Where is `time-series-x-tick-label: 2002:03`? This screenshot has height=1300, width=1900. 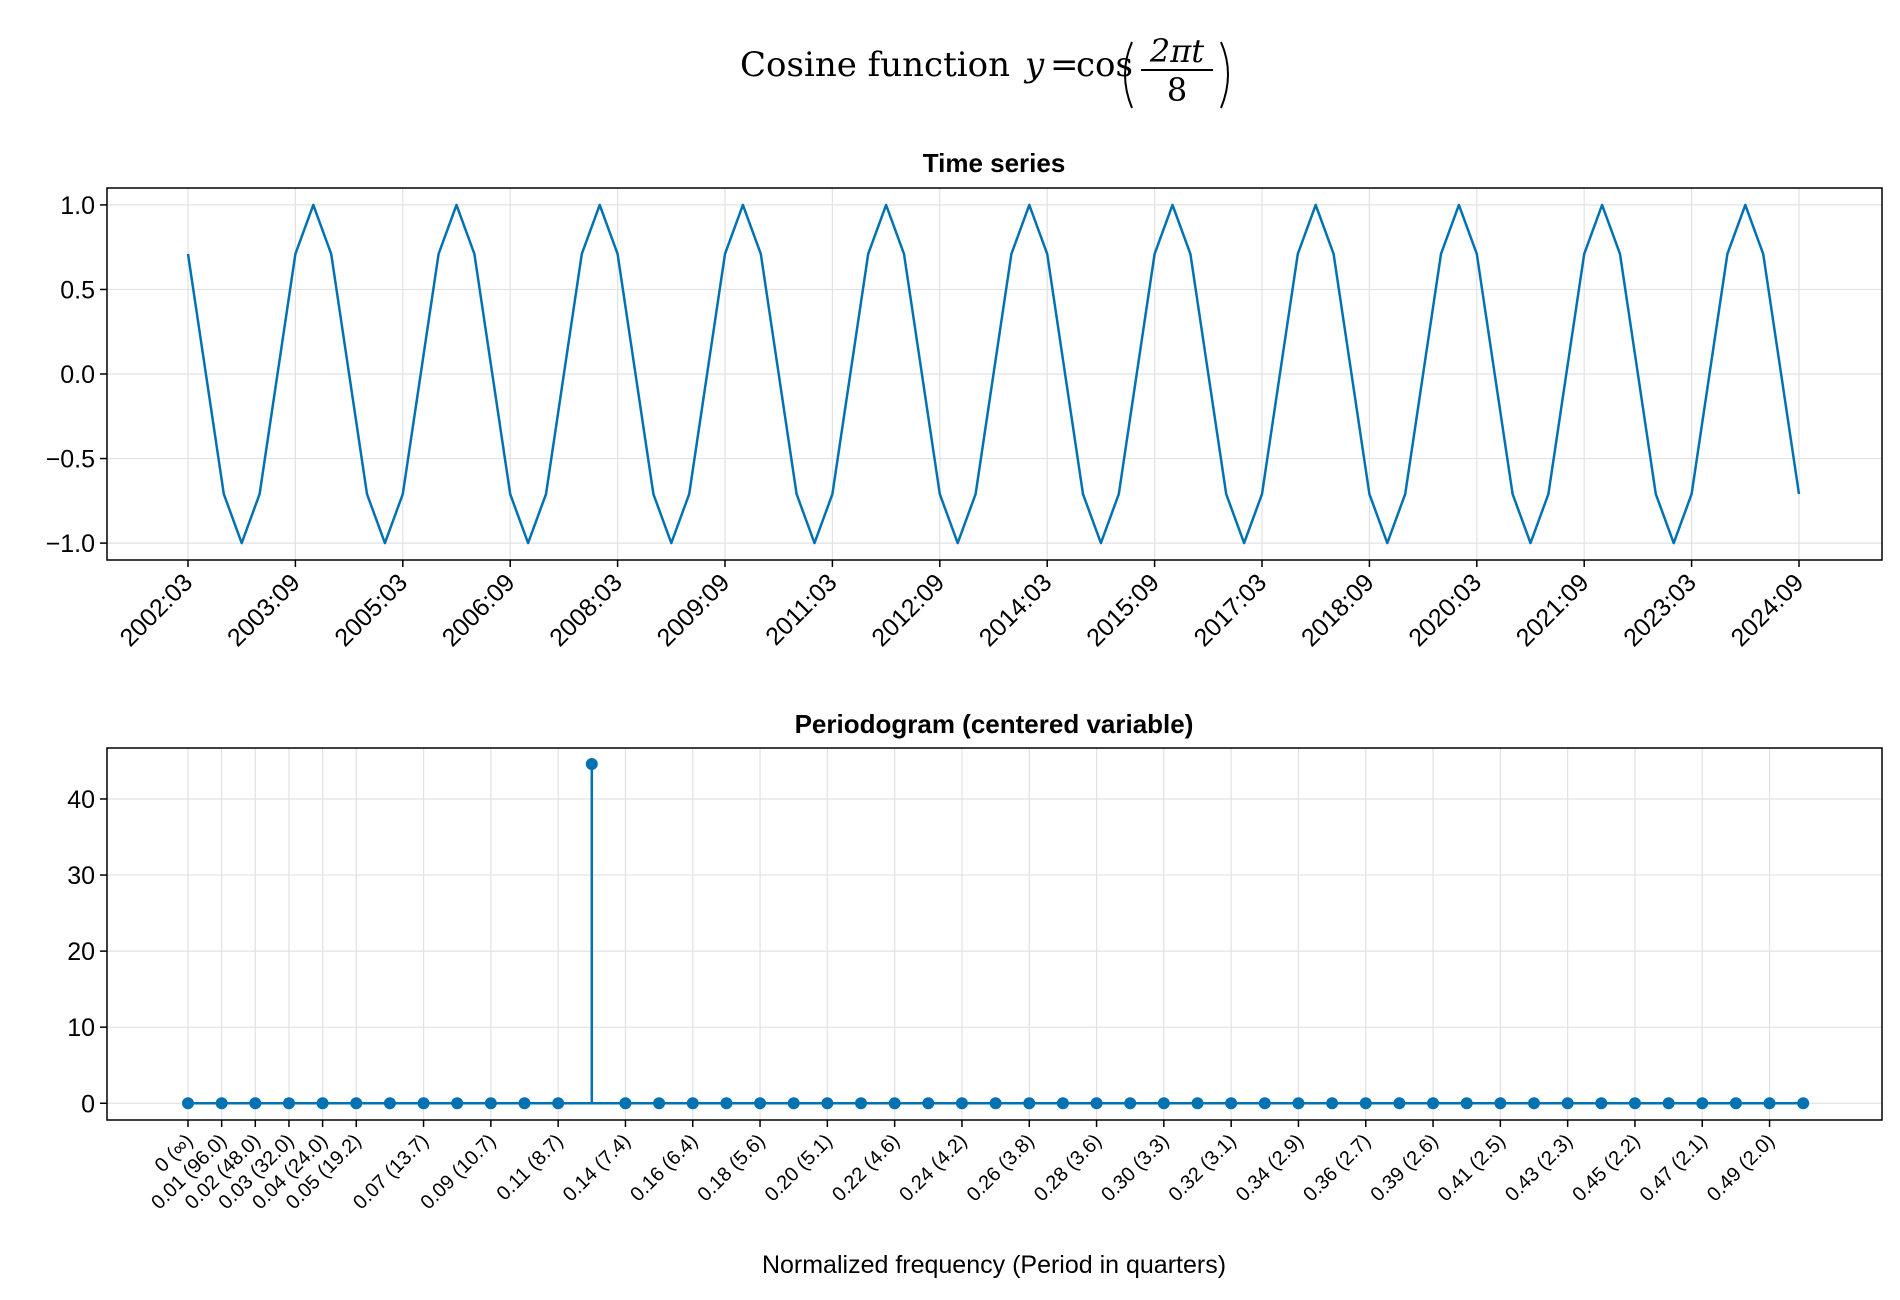 time-series-x-tick-label: 2002:03 is located at coordinates (157, 610).